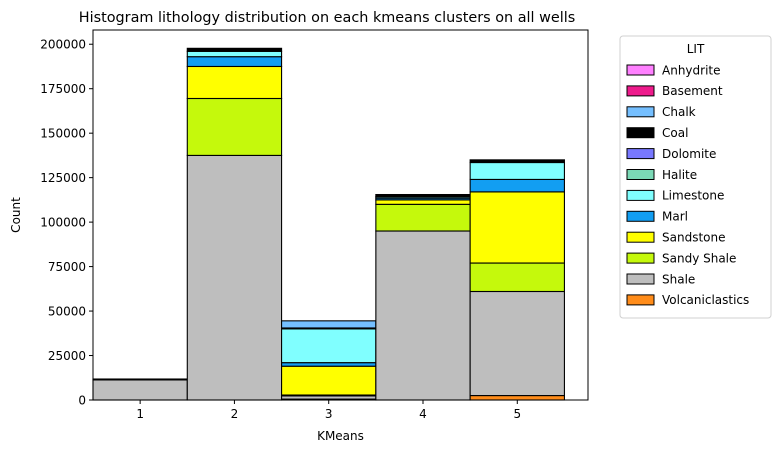  I want to click on legend-swatch-marl, so click(640, 216).